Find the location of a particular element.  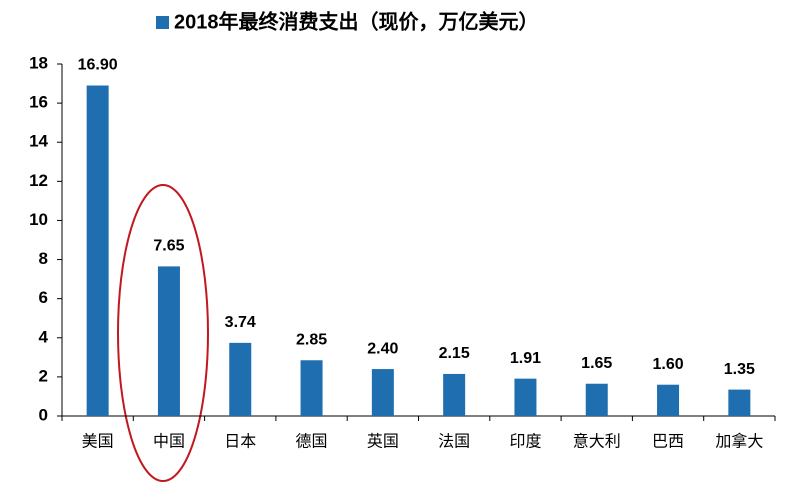

highlight-ellipse is located at coordinates (163, 333).